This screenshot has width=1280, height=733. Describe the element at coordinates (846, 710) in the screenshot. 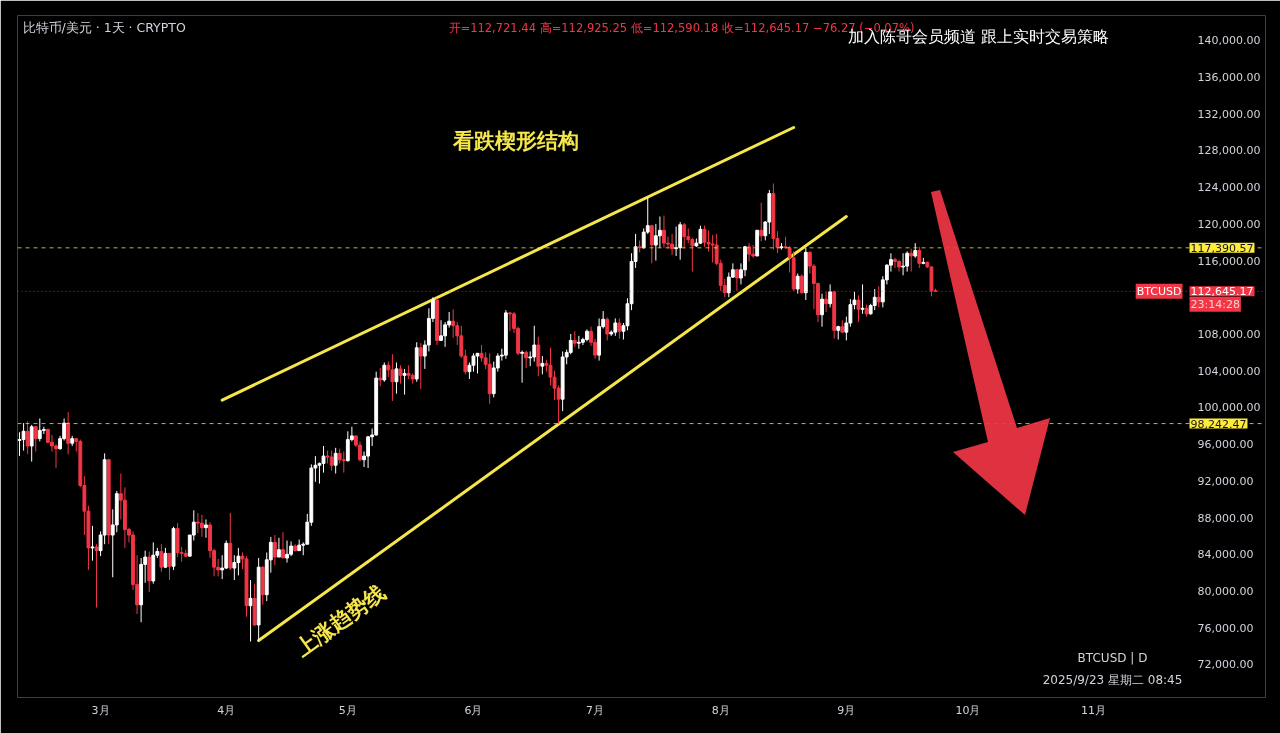

I see `x-tick-label: 9月` at that location.